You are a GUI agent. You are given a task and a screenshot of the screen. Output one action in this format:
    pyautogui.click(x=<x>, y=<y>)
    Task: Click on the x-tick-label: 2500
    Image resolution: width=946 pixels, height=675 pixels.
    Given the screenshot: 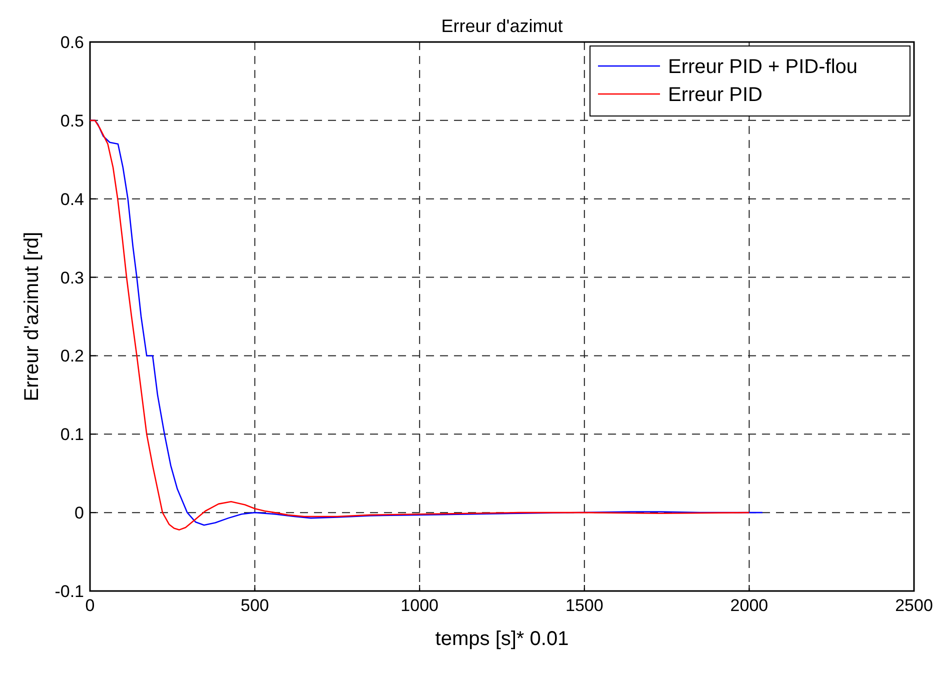 What is the action you would take?
    pyautogui.click(x=914, y=605)
    